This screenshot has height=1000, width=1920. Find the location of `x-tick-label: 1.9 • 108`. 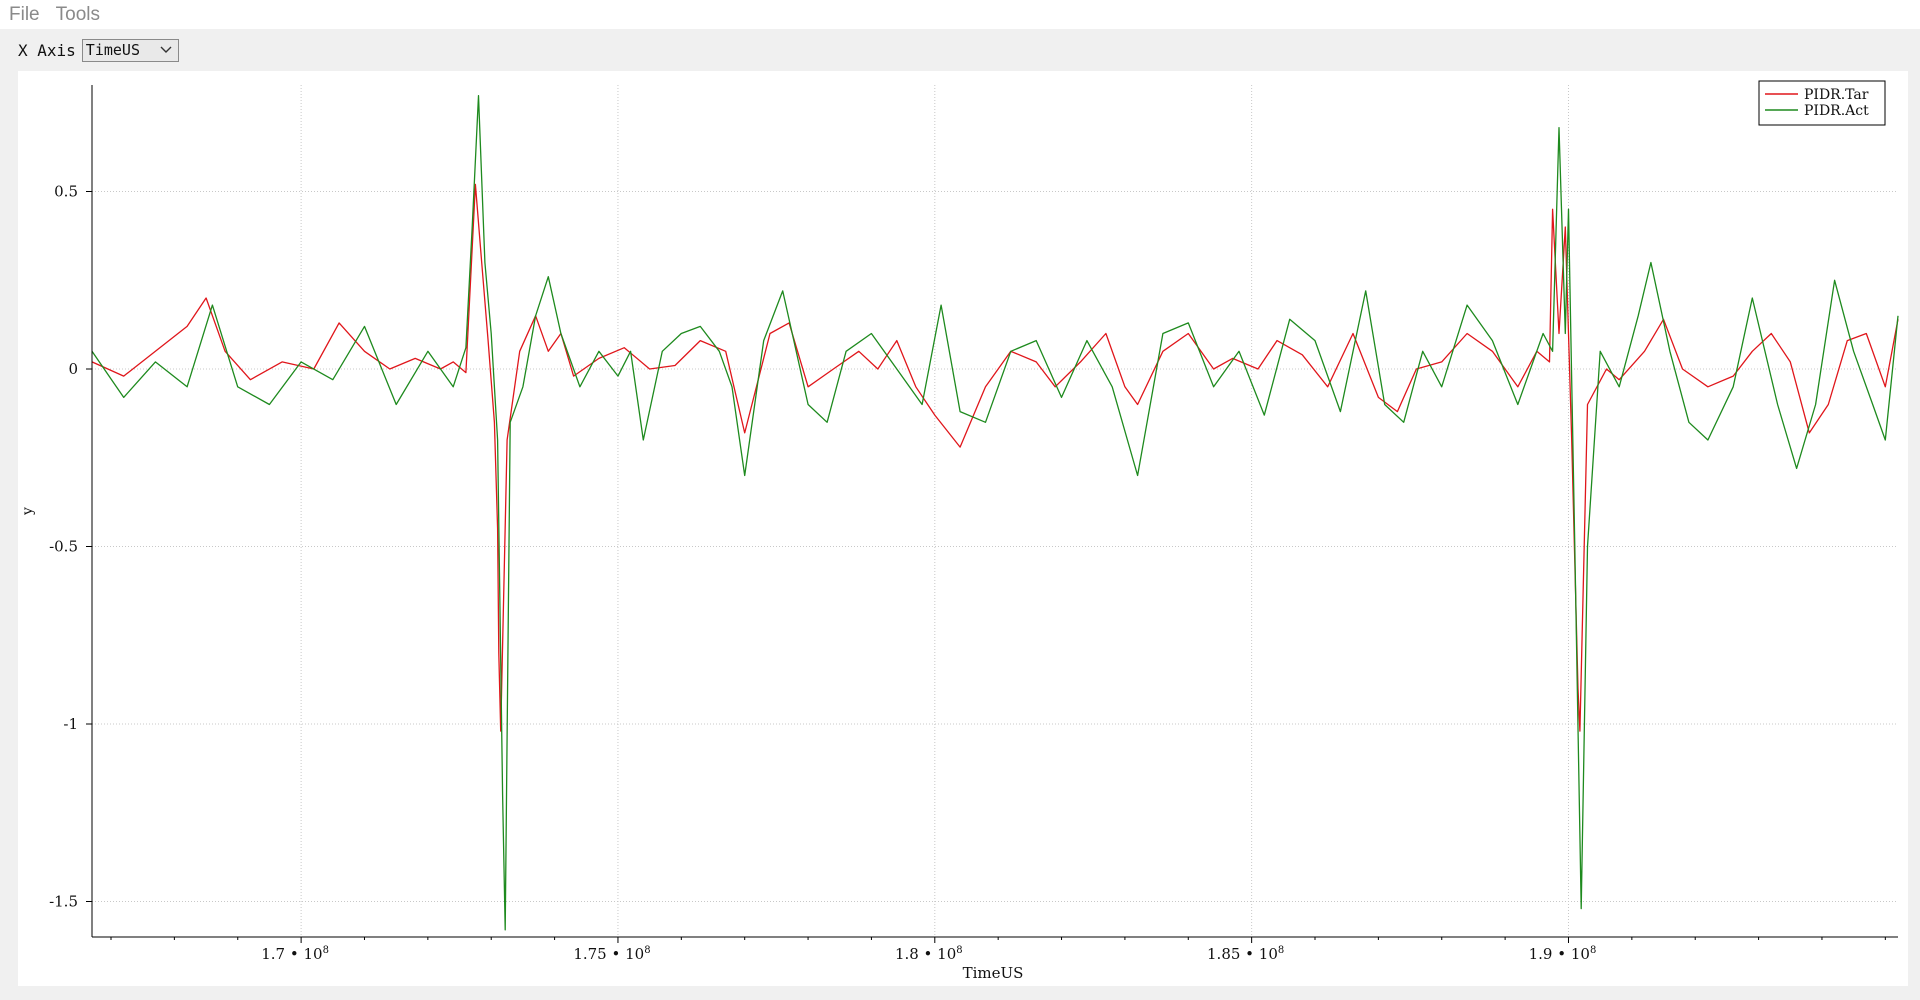

x-tick-label: 1.9 • 108 is located at coordinates (1563, 954).